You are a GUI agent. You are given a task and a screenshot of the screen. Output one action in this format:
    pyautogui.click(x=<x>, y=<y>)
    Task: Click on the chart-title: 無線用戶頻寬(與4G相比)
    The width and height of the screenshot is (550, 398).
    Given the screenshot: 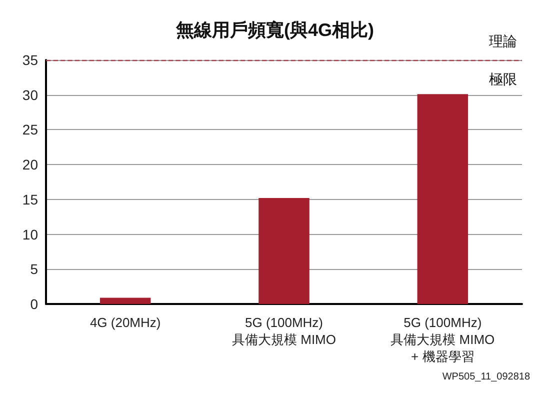 What is the action you would take?
    pyautogui.click(x=274, y=30)
    